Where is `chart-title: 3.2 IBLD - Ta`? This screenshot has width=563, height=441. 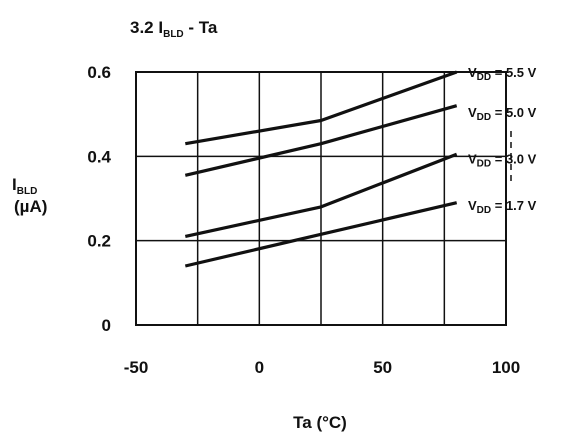 chart-title: 3.2 IBLD - Ta is located at coordinates (174, 29).